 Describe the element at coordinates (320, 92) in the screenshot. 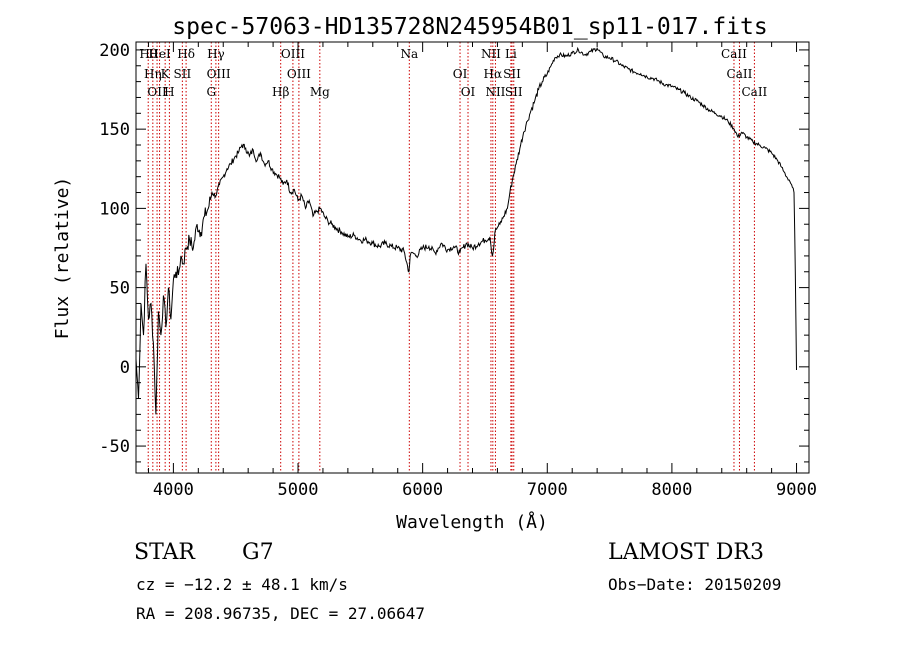

I see `spectral-line-label: Mg` at that location.